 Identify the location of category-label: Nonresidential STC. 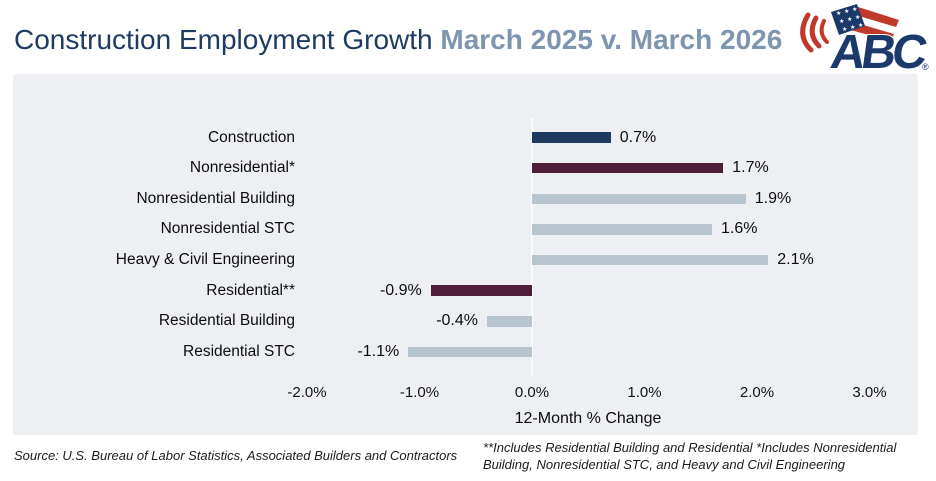
(227, 229).